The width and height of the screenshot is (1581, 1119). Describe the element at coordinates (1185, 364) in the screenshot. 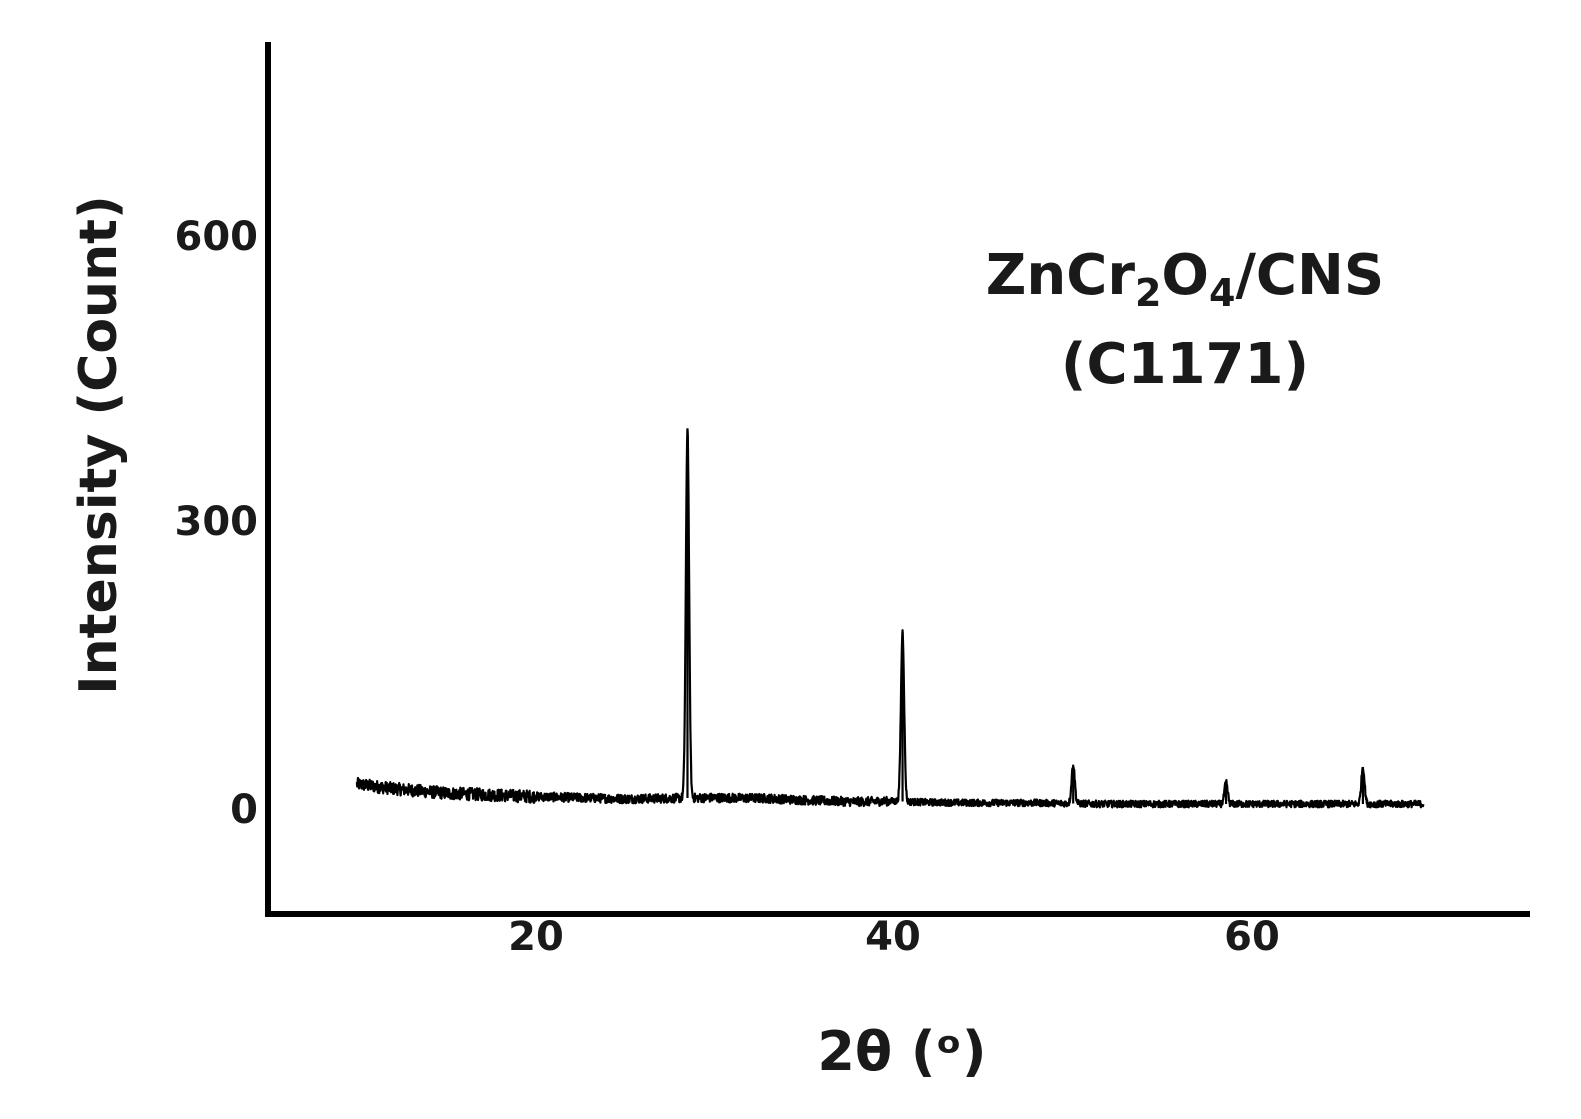

I see `sample-annotation-line2: (C1171)` at that location.